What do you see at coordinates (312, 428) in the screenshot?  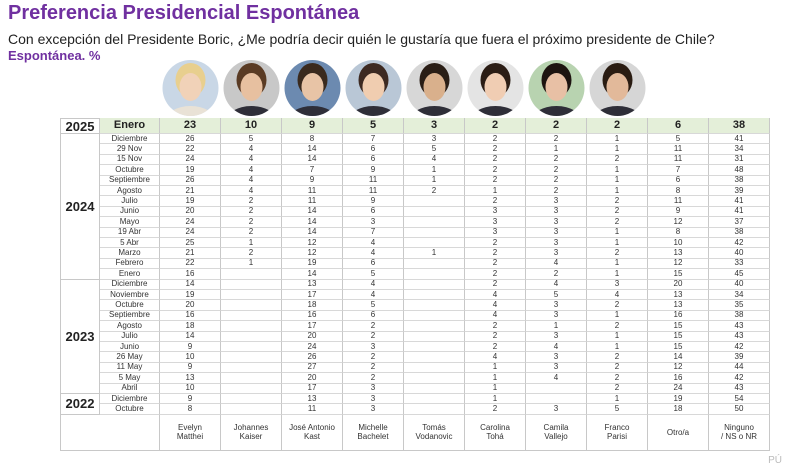 I see `candidate-name-line: José Antonio` at bounding box center [312, 428].